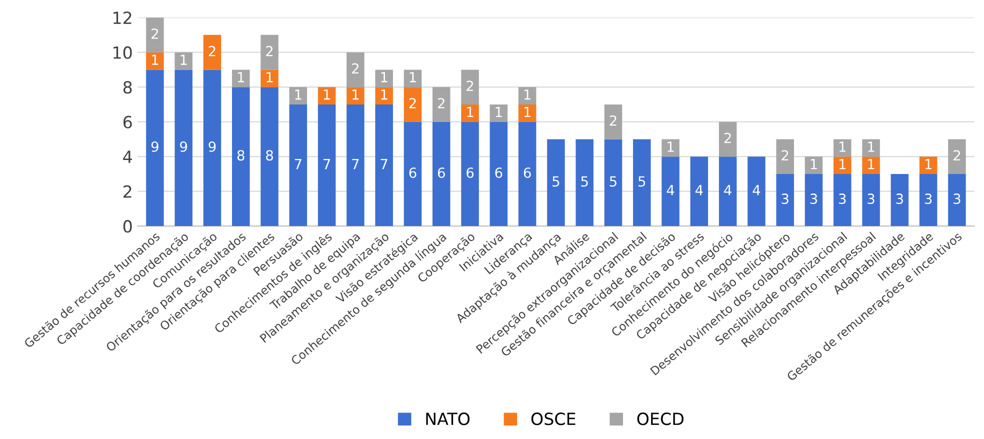 This screenshot has width=984, height=439. What do you see at coordinates (127, 226) in the screenshot?
I see `y-tick-label: 0` at bounding box center [127, 226].